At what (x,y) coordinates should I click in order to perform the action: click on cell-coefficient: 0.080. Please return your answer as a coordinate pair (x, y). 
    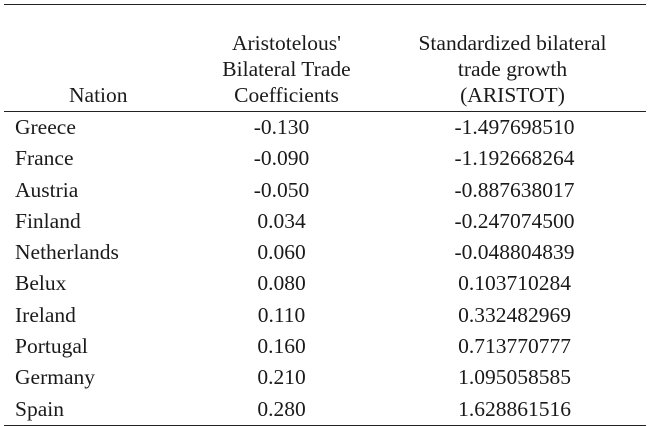
    Looking at the image, I should click on (281, 283).